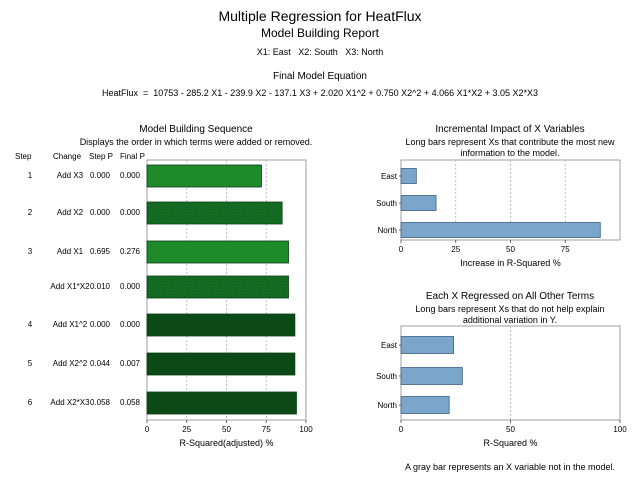 Image resolution: width=640 pixels, height=479 pixels. What do you see at coordinates (320, 76) in the screenshot?
I see `equation-title: Final Model Equation` at bounding box center [320, 76].